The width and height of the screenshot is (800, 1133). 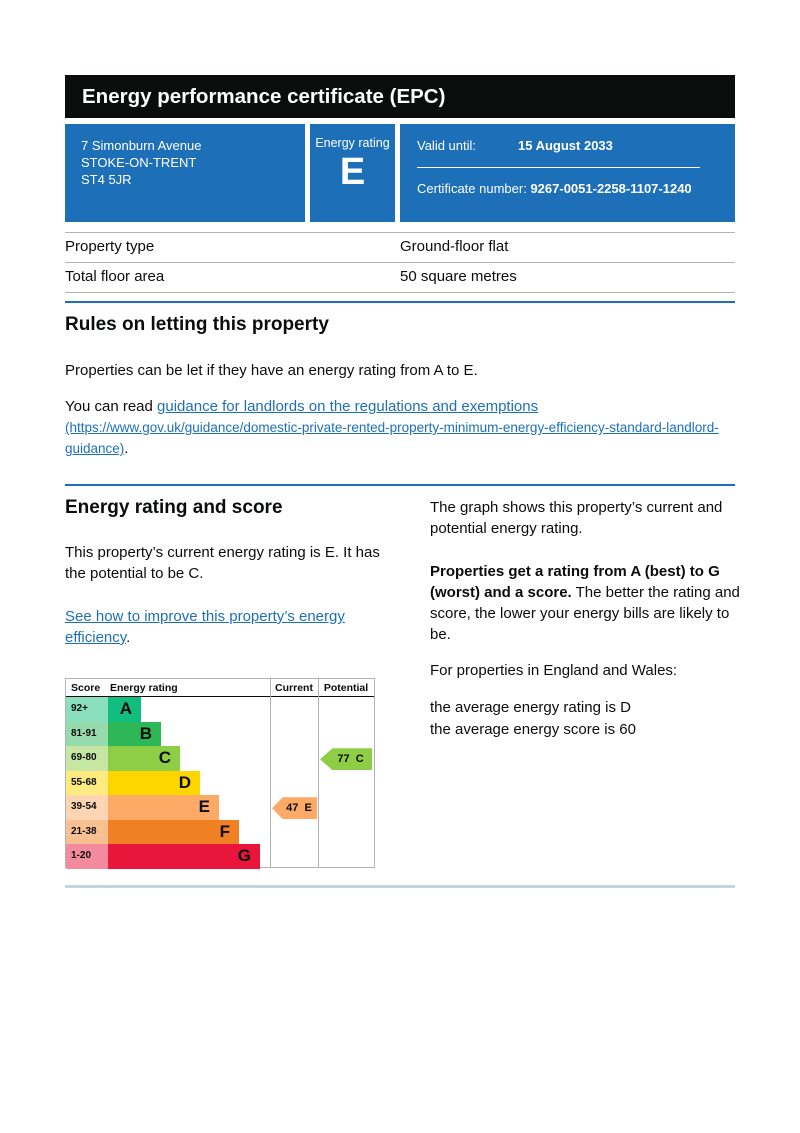 What do you see at coordinates (184, 856) in the screenshot?
I see `band-bar-g: G` at bounding box center [184, 856].